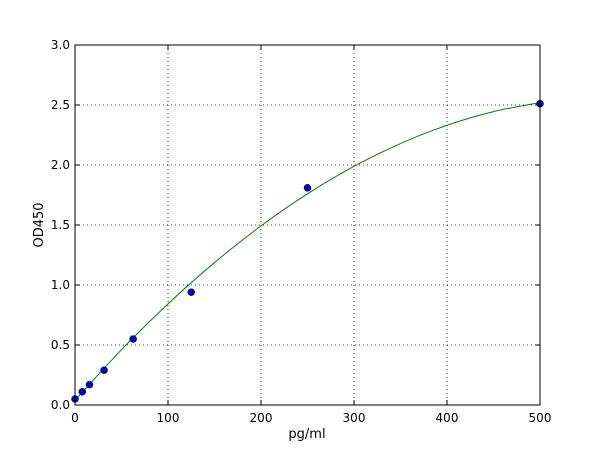  I want to click on y-tick-label: 3.0, so click(60, 45).